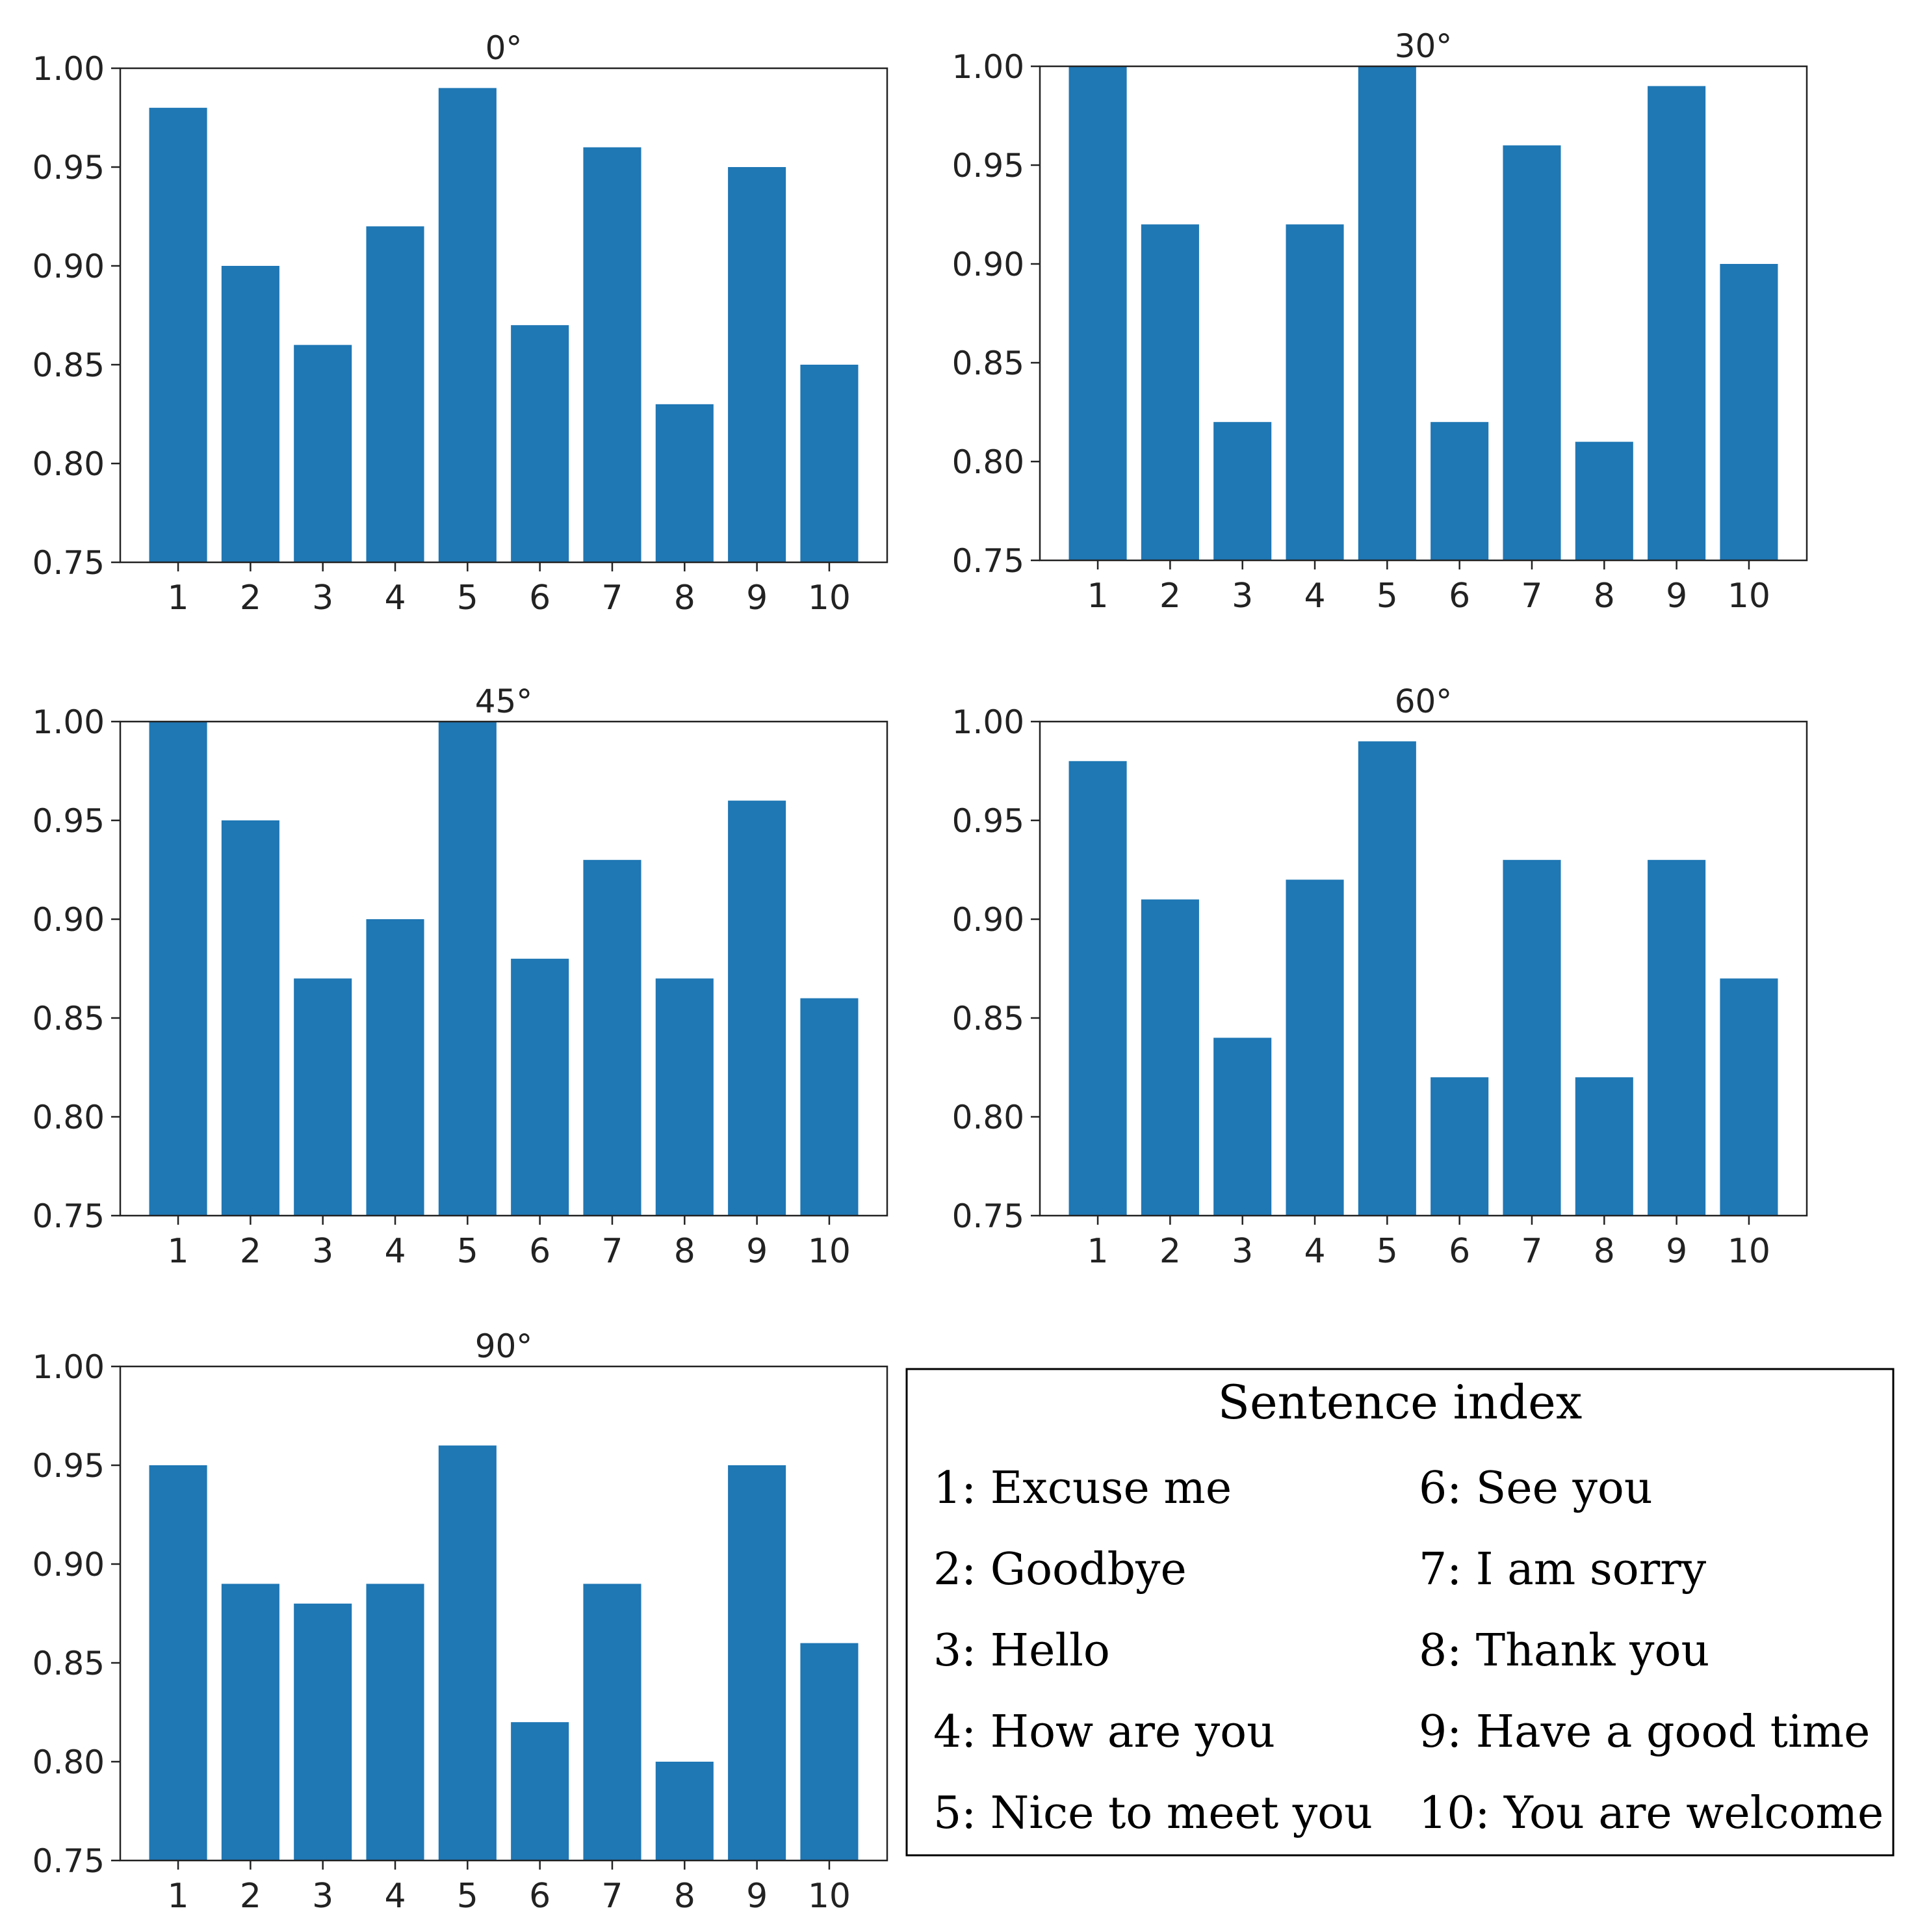 The height and width of the screenshot is (1932, 1929). Describe the element at coordinates (1424, 46) in the screenshot. I see `chart-title: 30°` at that location.